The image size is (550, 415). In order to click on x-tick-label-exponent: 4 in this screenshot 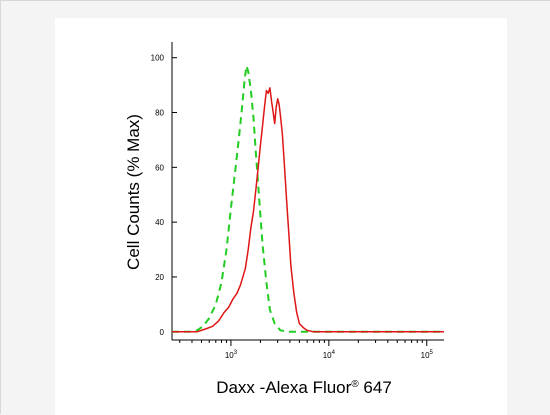, I will do `click(334, 353)`.